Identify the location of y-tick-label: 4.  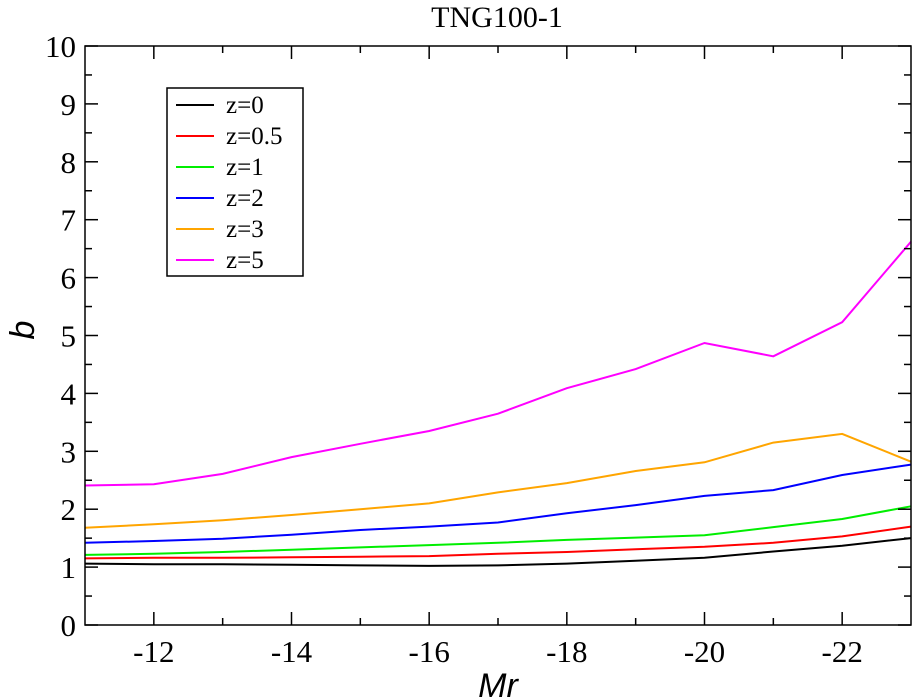
(69, 393).